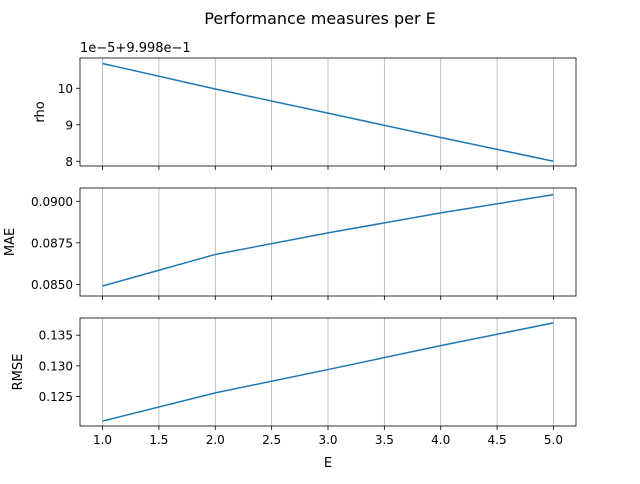  I want to click on mae-y-tick-label: 0.0900, so click(52, 202).